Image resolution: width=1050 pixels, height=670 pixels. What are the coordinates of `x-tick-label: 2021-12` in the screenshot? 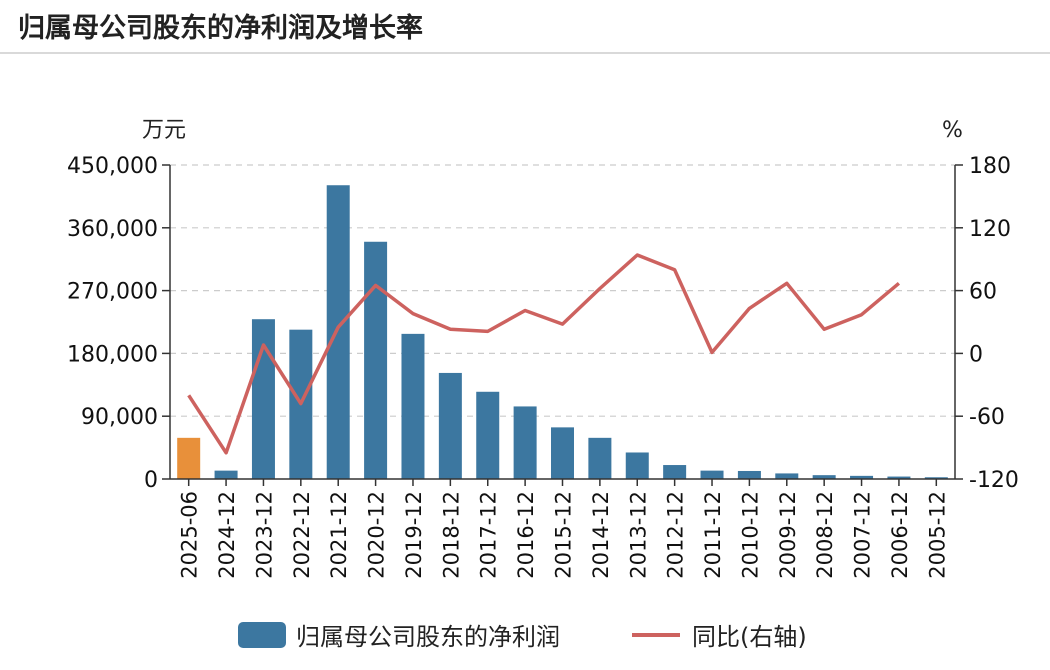 It's located at (339, 535).